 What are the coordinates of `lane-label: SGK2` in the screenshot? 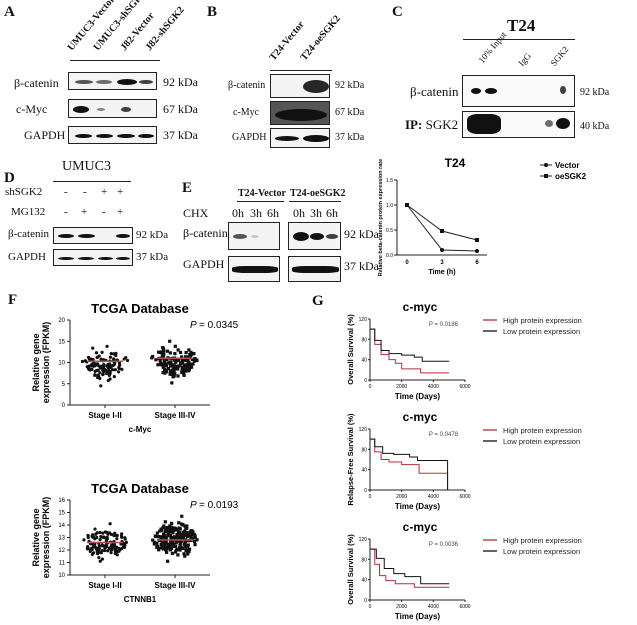 It's located at (559, 56).